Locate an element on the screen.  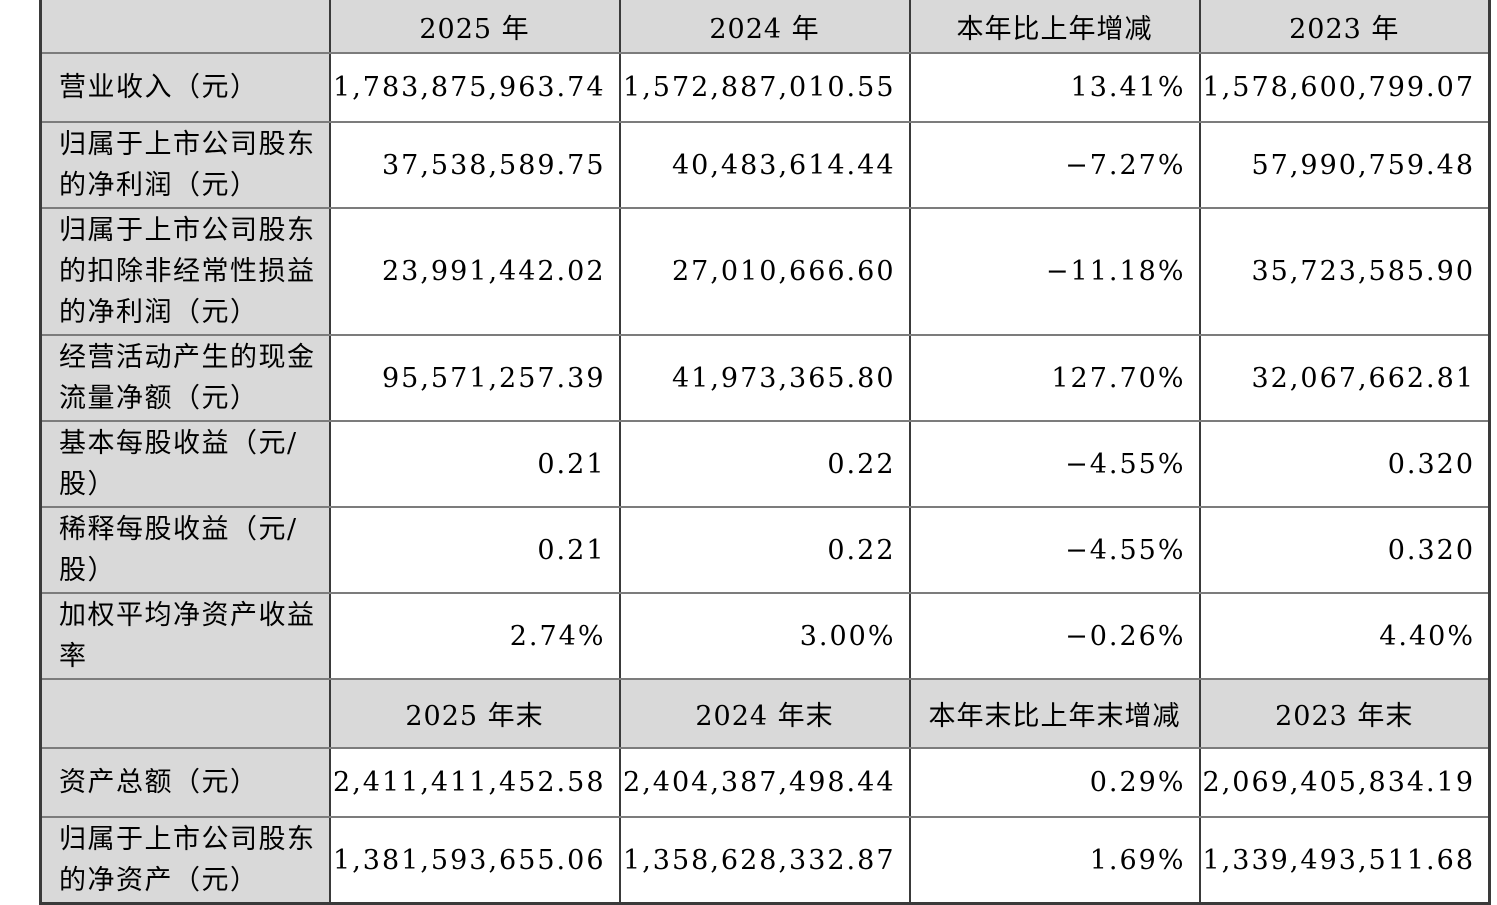
cell-2024: 40,483,614.44 is located at coordinates (764, 165).